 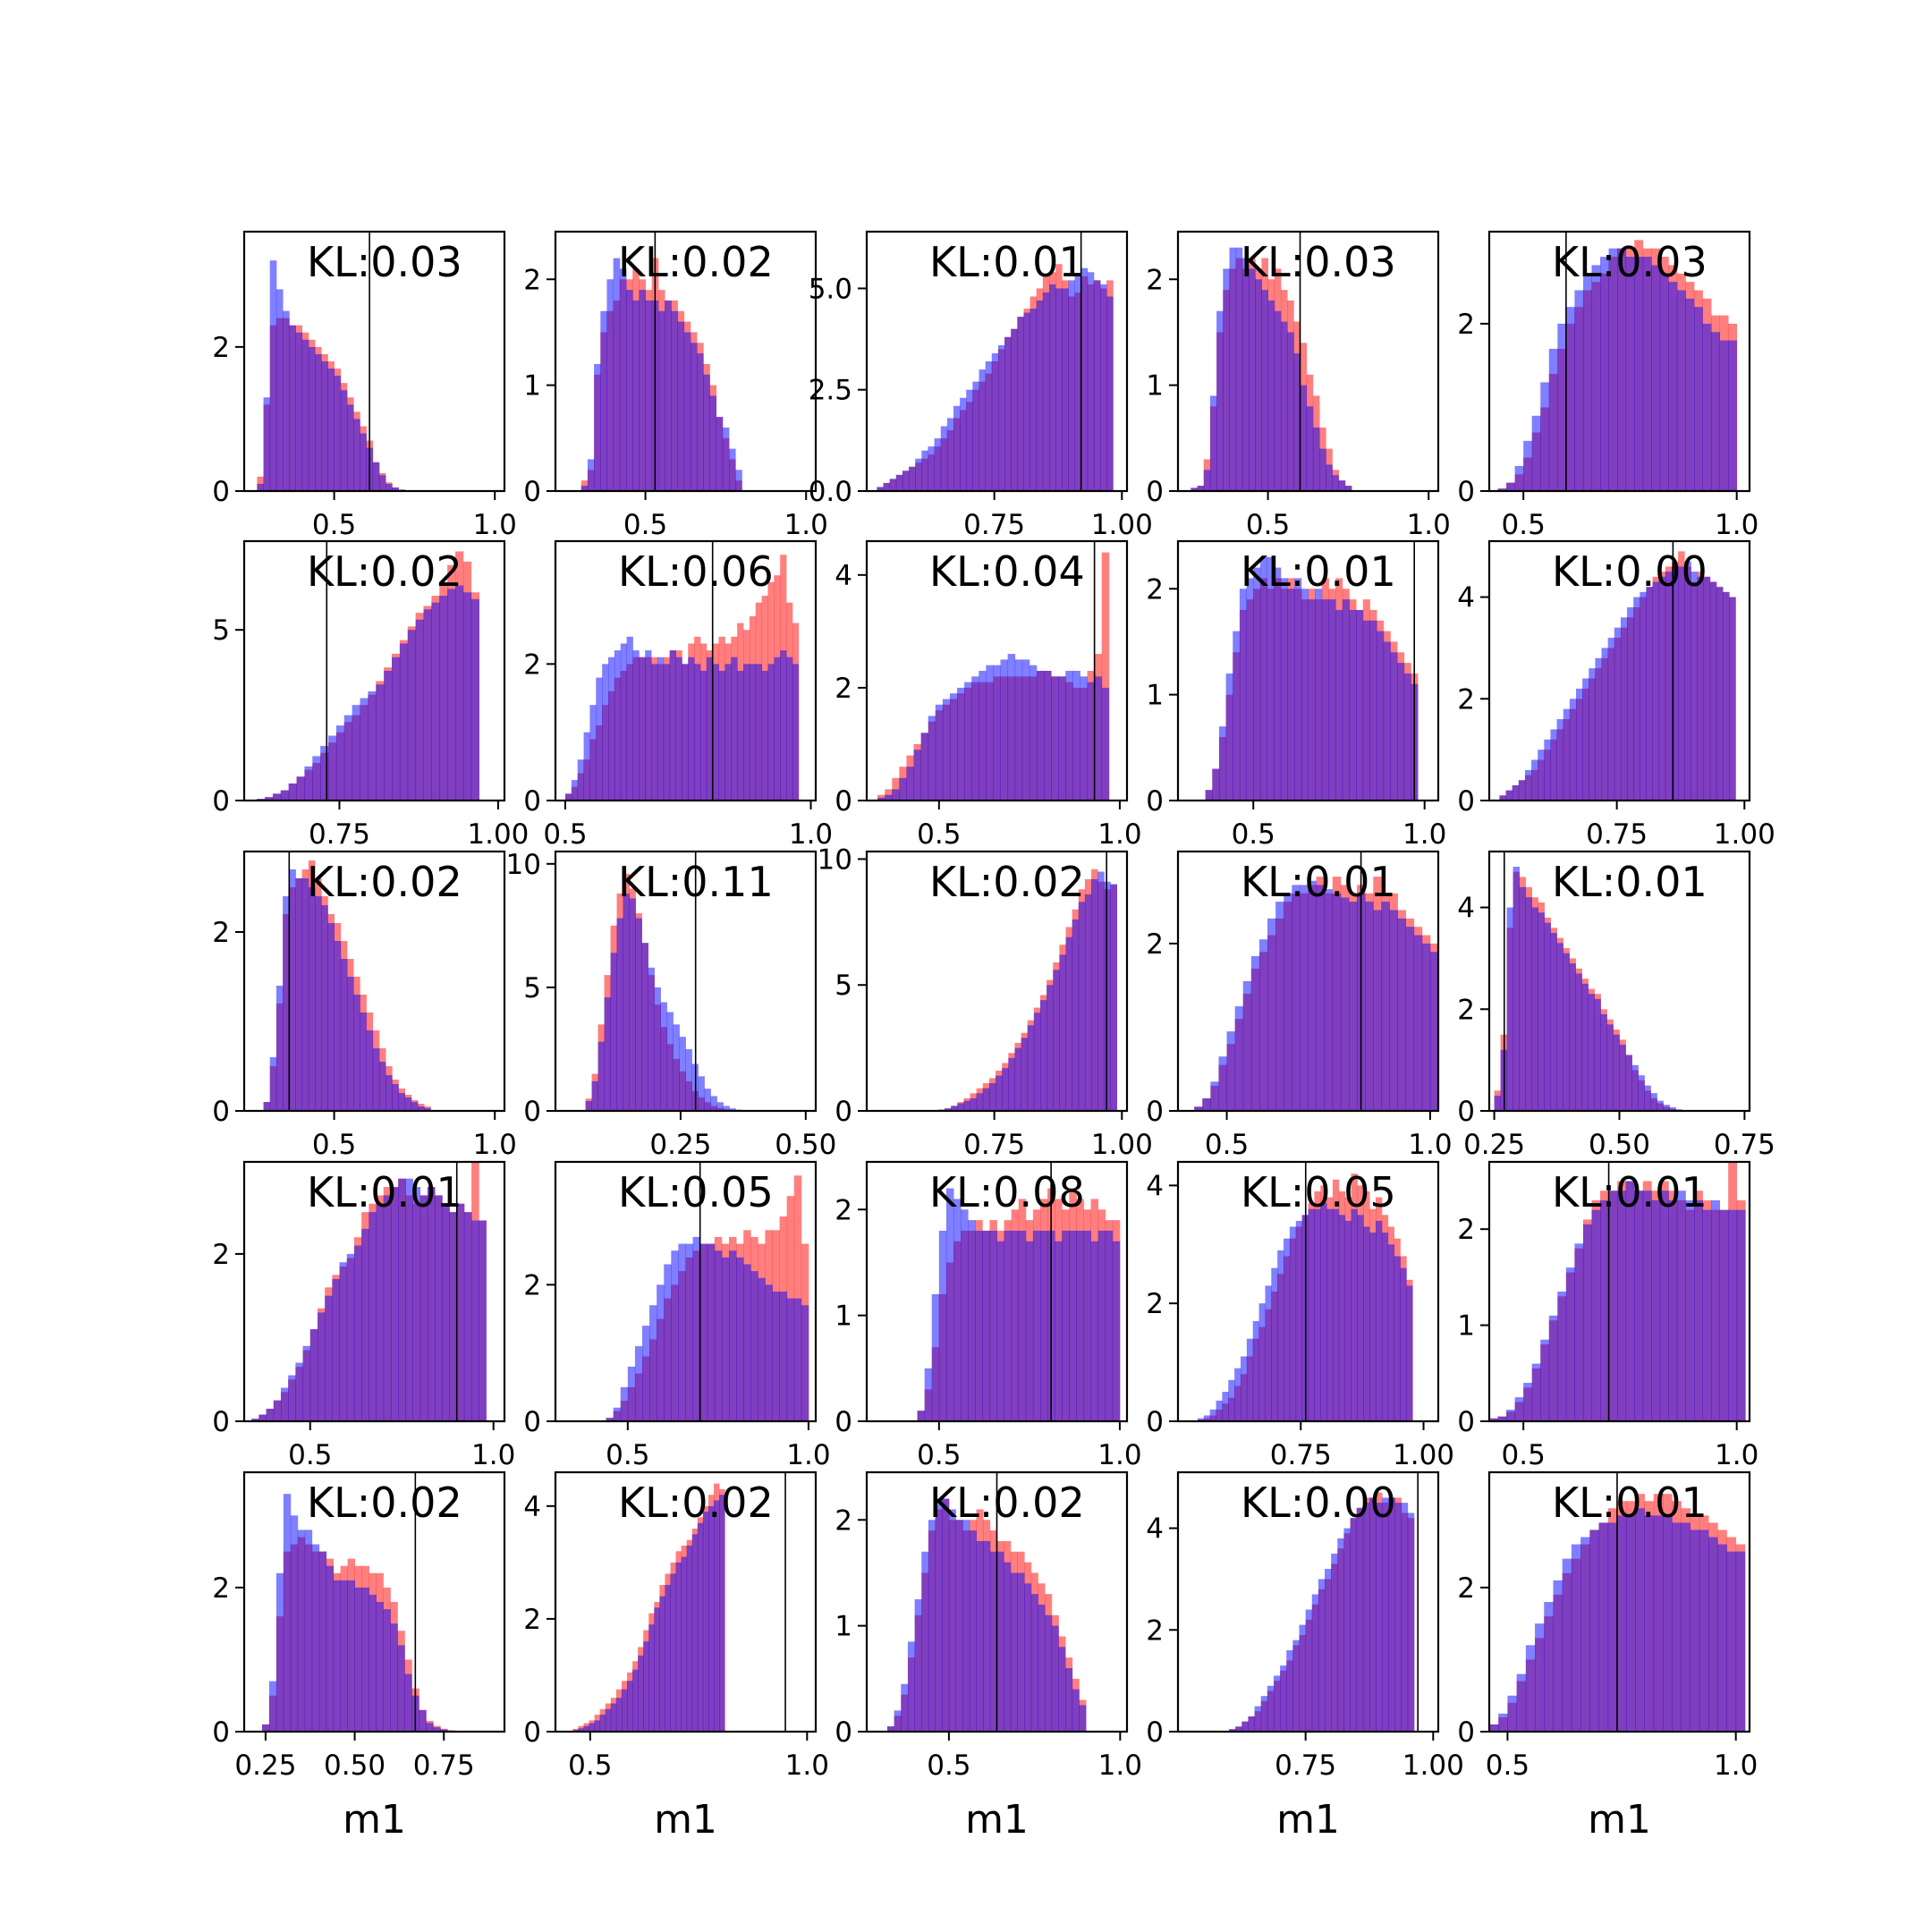 What do you see at coordinates (988, 1656) in the screenshot?
I see `subplot-panel: 0 1 2 0.5 1.0 KL:0.02 m1` at bounding box center [988, 1656].